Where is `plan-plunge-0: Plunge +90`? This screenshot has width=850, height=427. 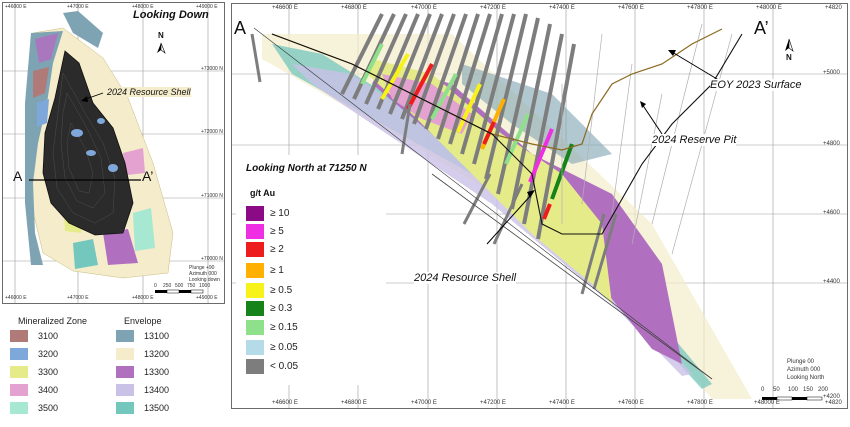
plan-plunge-0: Plunge +90 is located at coordinates (202, 268).